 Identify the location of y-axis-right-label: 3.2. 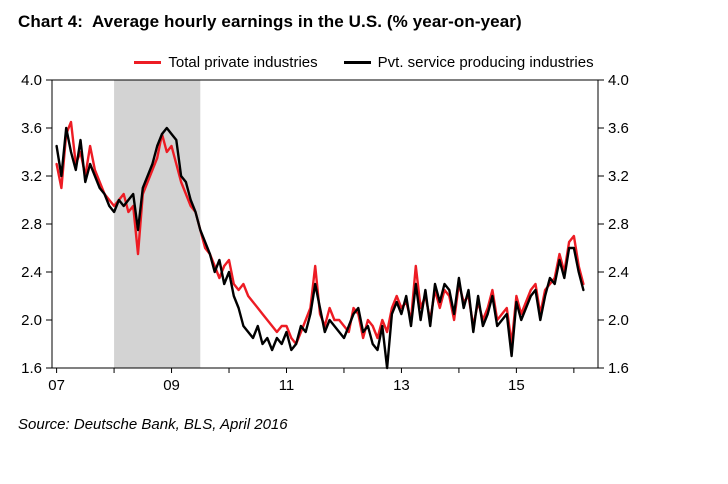
(618, 176).